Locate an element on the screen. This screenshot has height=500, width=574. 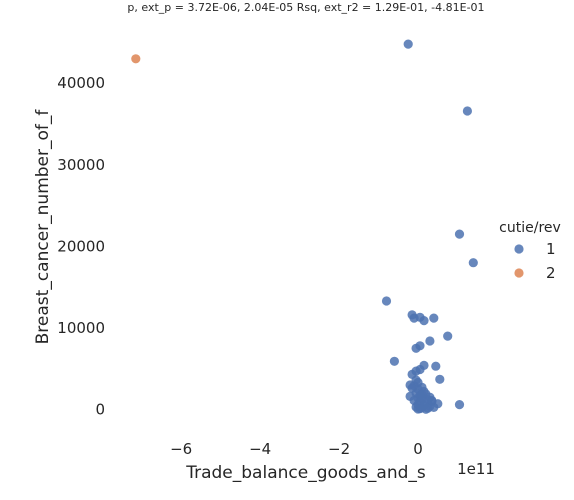
legend-items: 12 is located at coordinates (535, 261).